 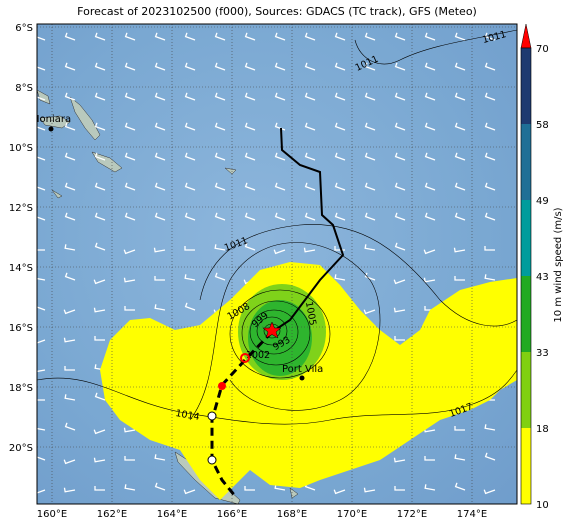 What do you see at coordinates (308, 230) in the screenshot?
I see `observed-track` at bounding box center [308, 230].